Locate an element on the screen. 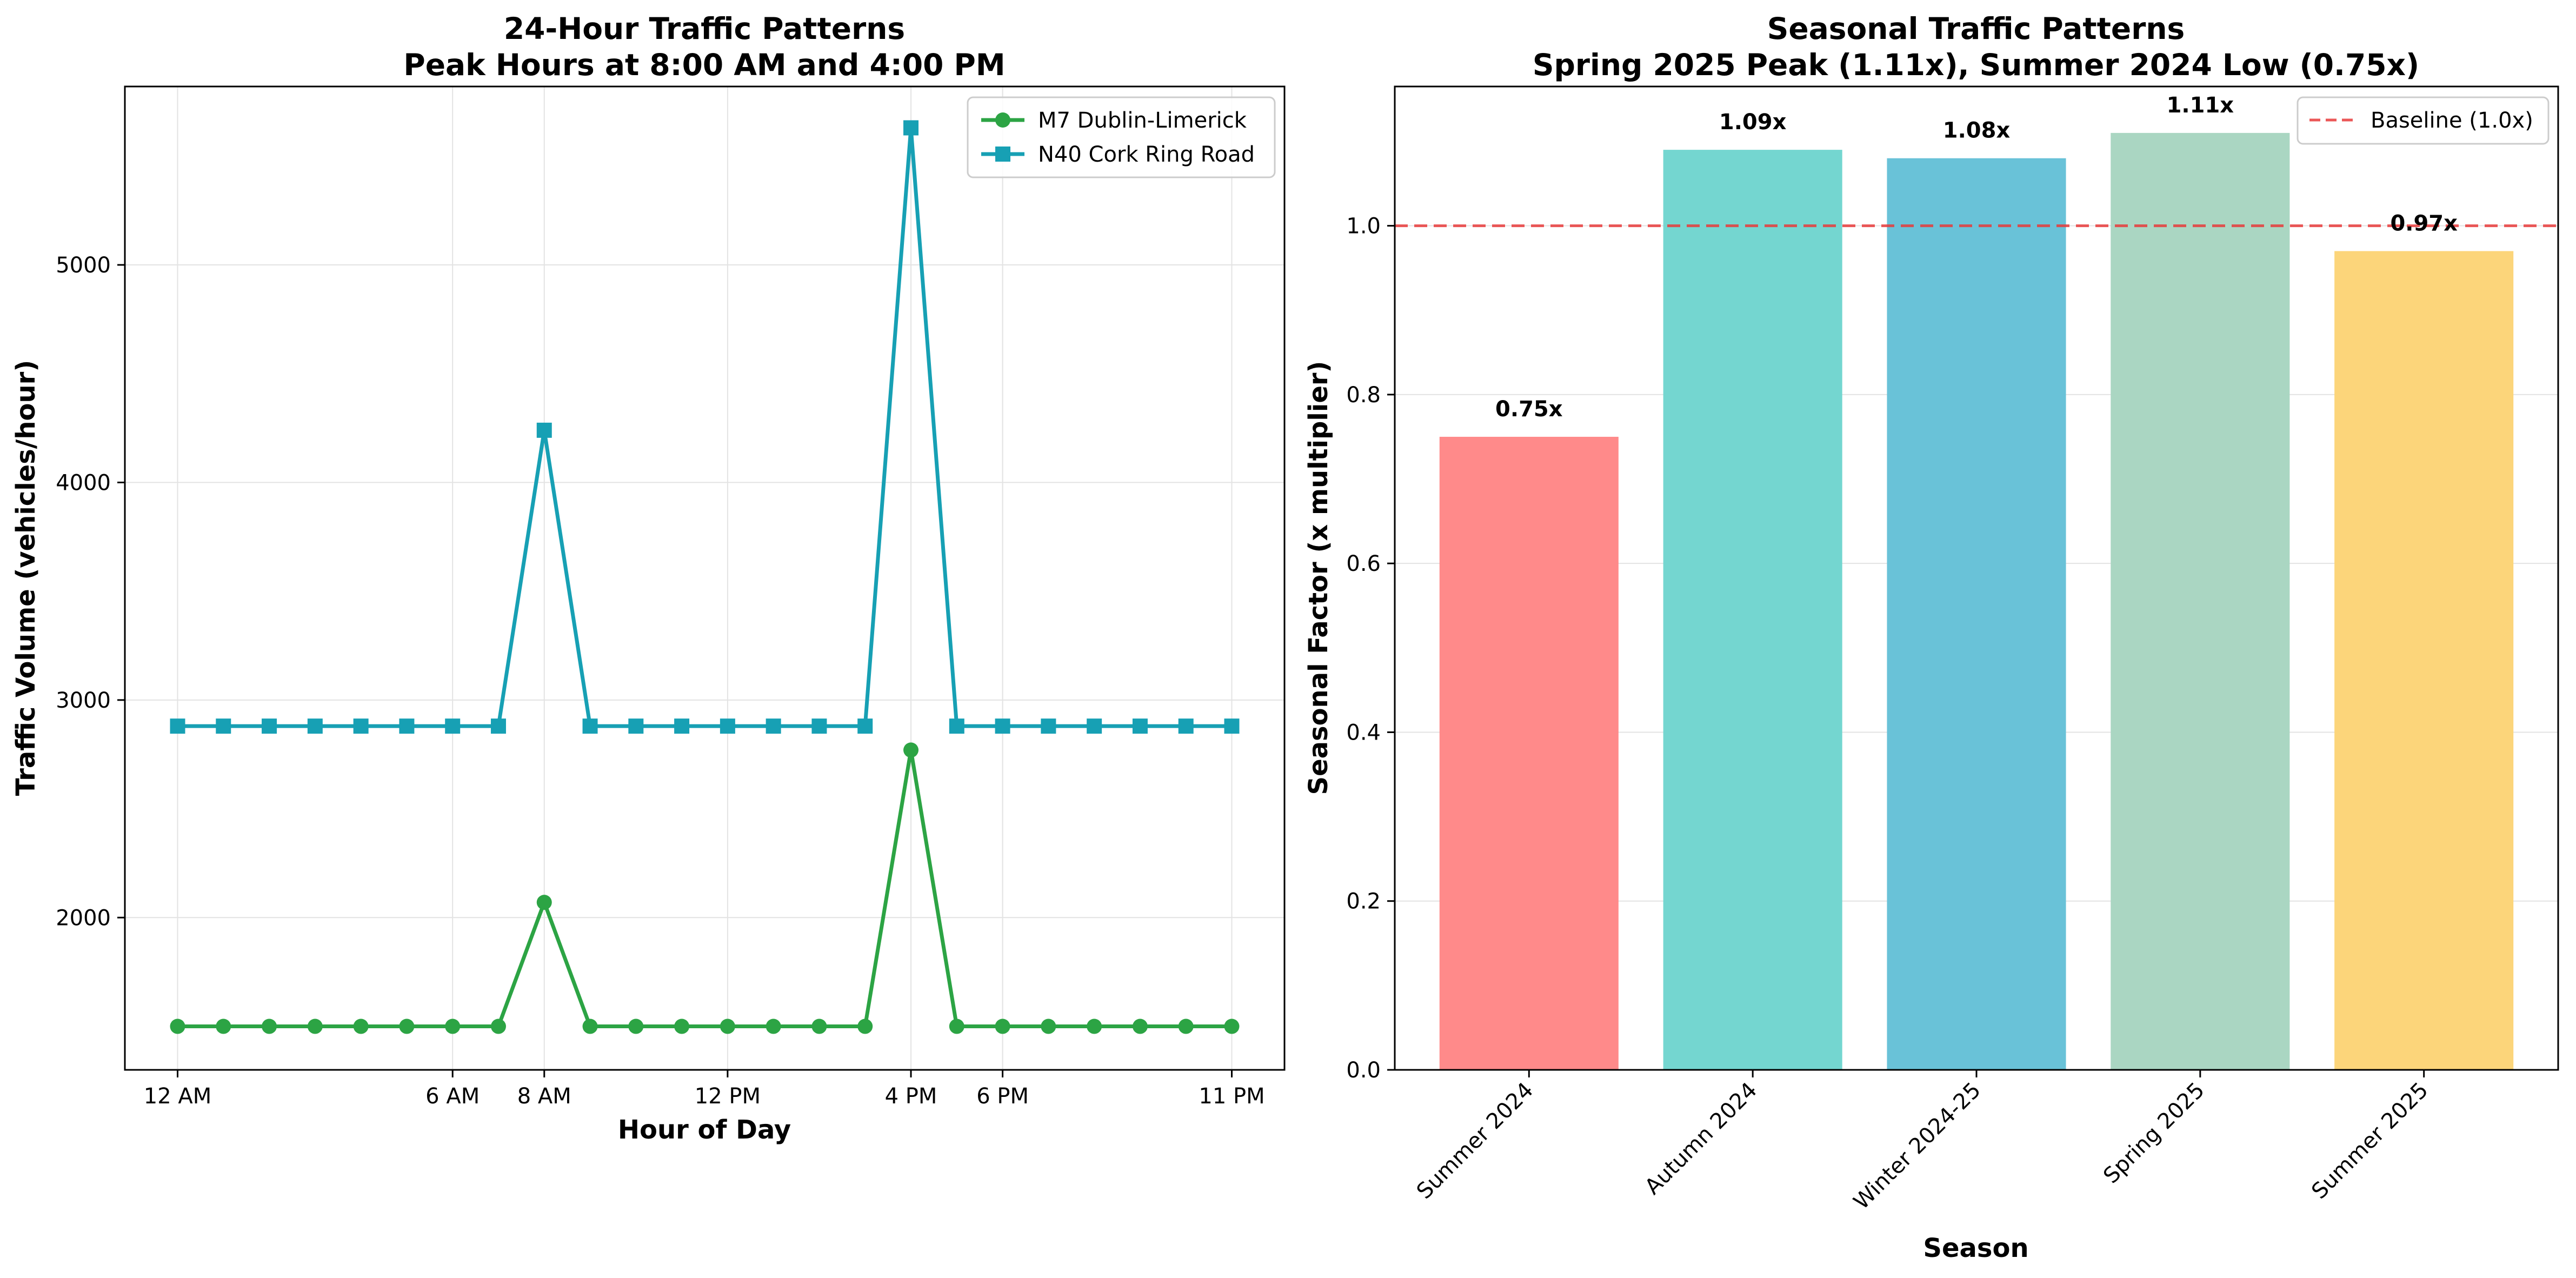  bar-value-label: 0.75x is located at coordinates (1529, 410).